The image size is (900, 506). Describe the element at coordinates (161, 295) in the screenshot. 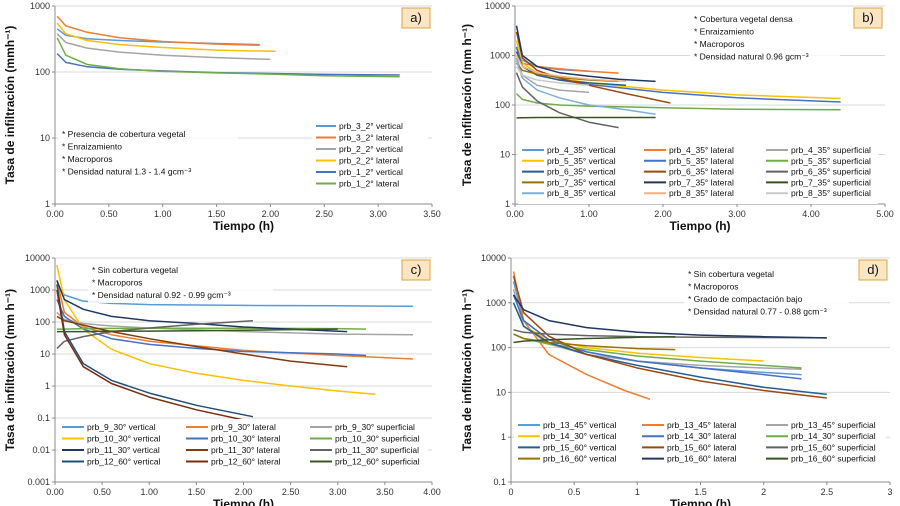

I see `note-text: * Densidad natural 0.92 - 0.99 gcm⁻³` at that location.